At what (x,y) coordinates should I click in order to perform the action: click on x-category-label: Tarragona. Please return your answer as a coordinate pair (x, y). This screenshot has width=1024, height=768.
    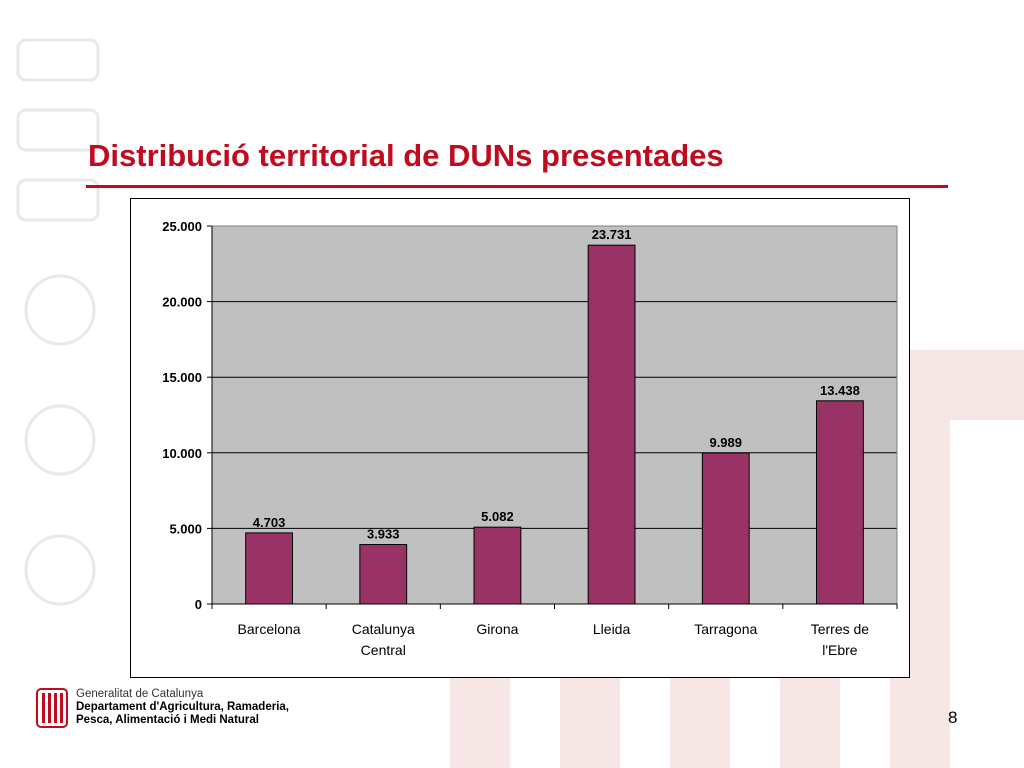
    Looking at the image, I should click on (725, 629).